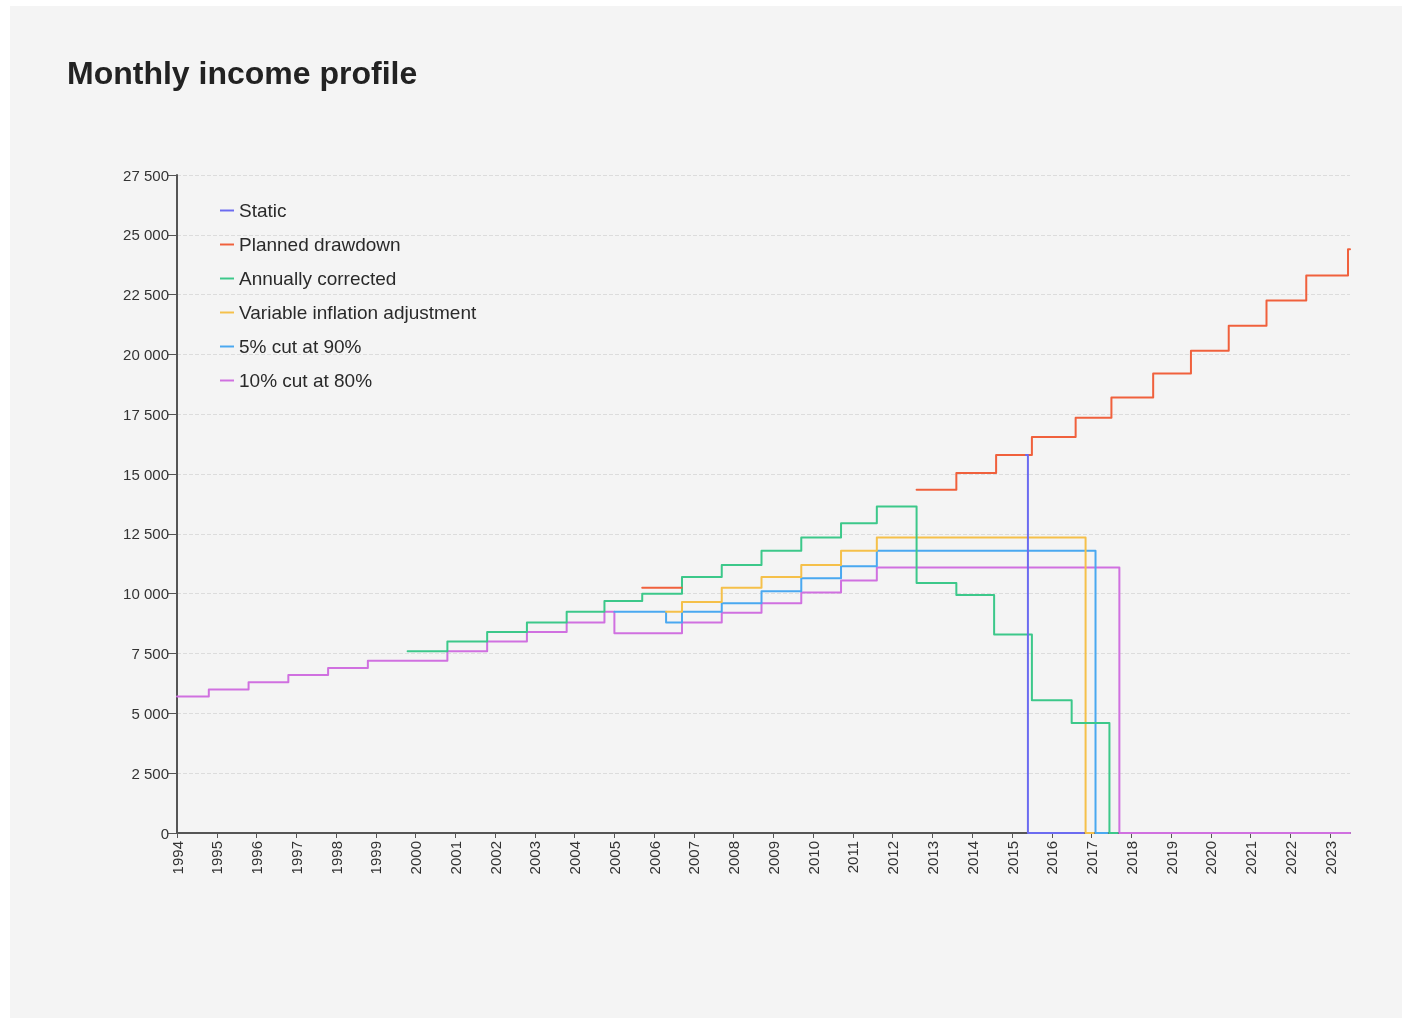 The width and height of the screenshot is (1404, 1019). I want to click on x-tick-label: 2011, so click(853, 857).